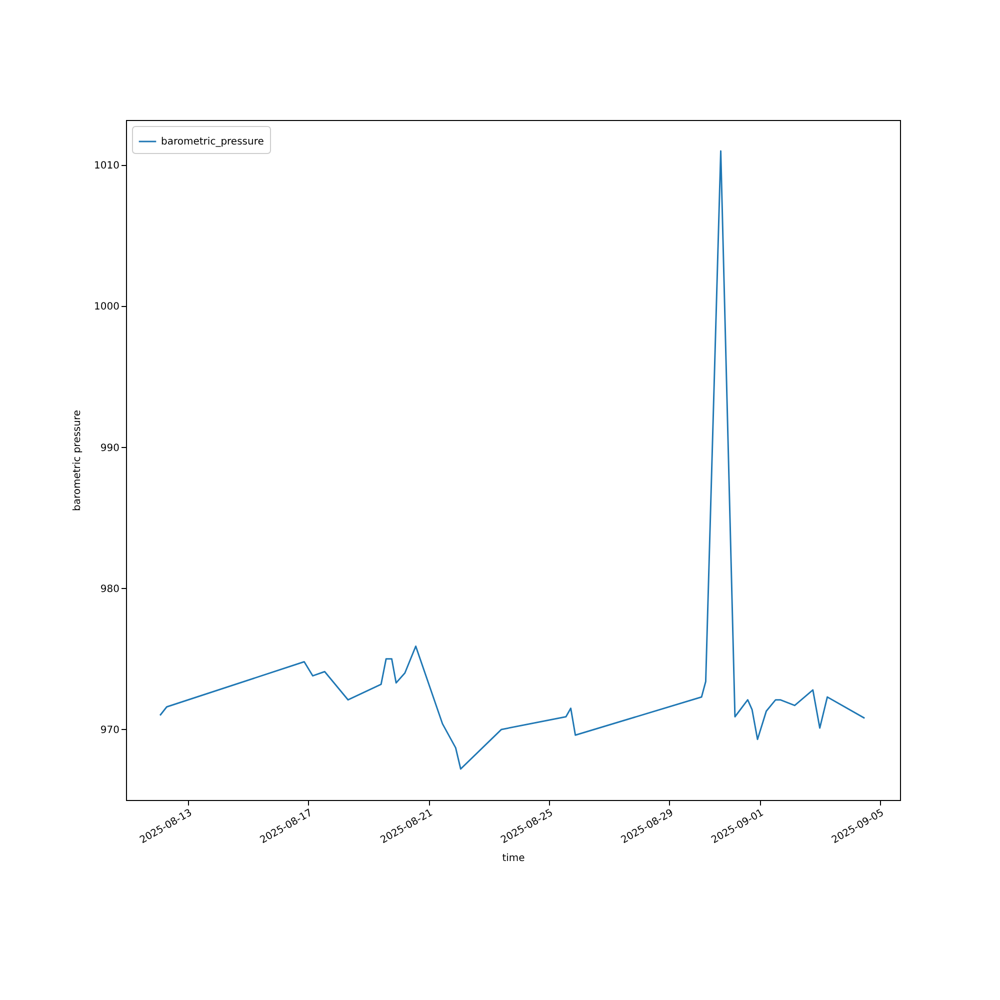 This screenshot has height=1000, width=1000. I want to click on x-axis-title: time, so click(513, 858).